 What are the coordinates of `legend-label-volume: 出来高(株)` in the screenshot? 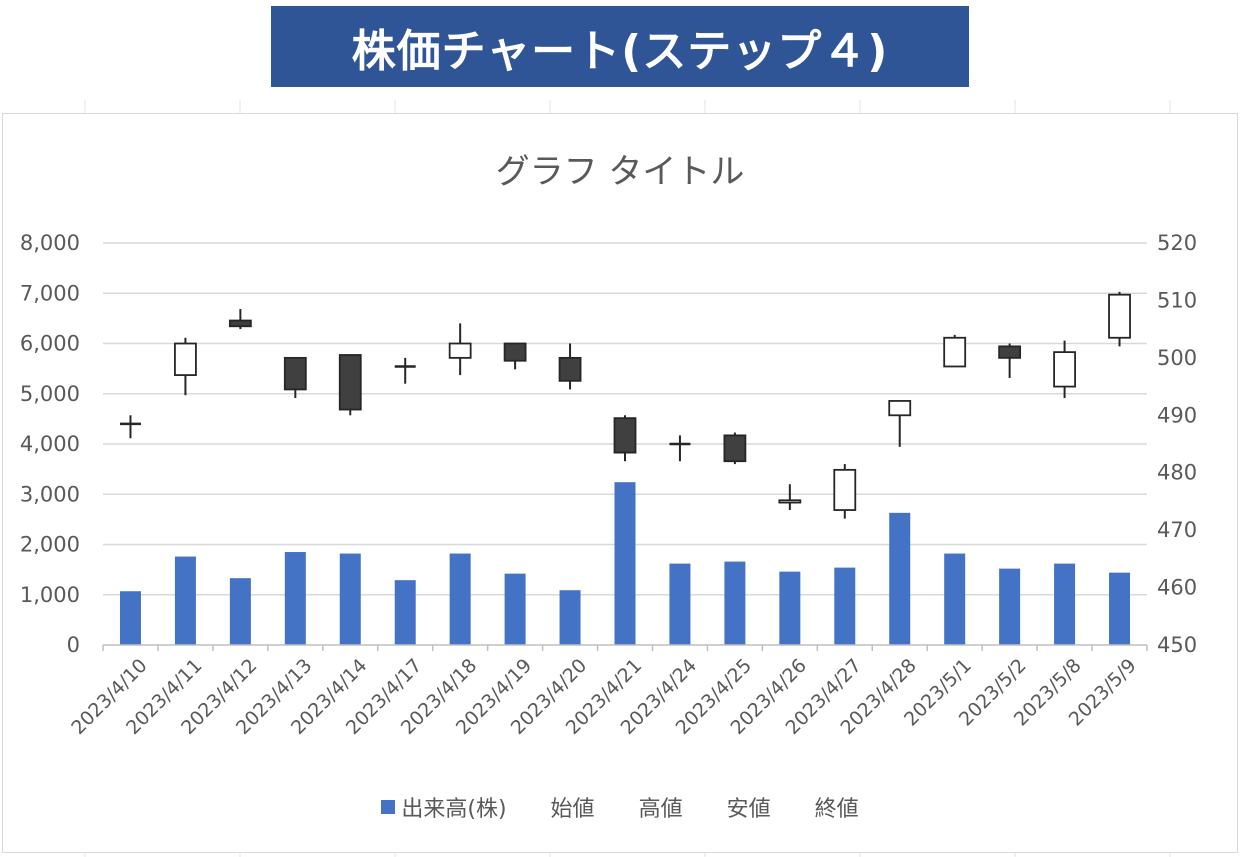 It's located at (454, 809).